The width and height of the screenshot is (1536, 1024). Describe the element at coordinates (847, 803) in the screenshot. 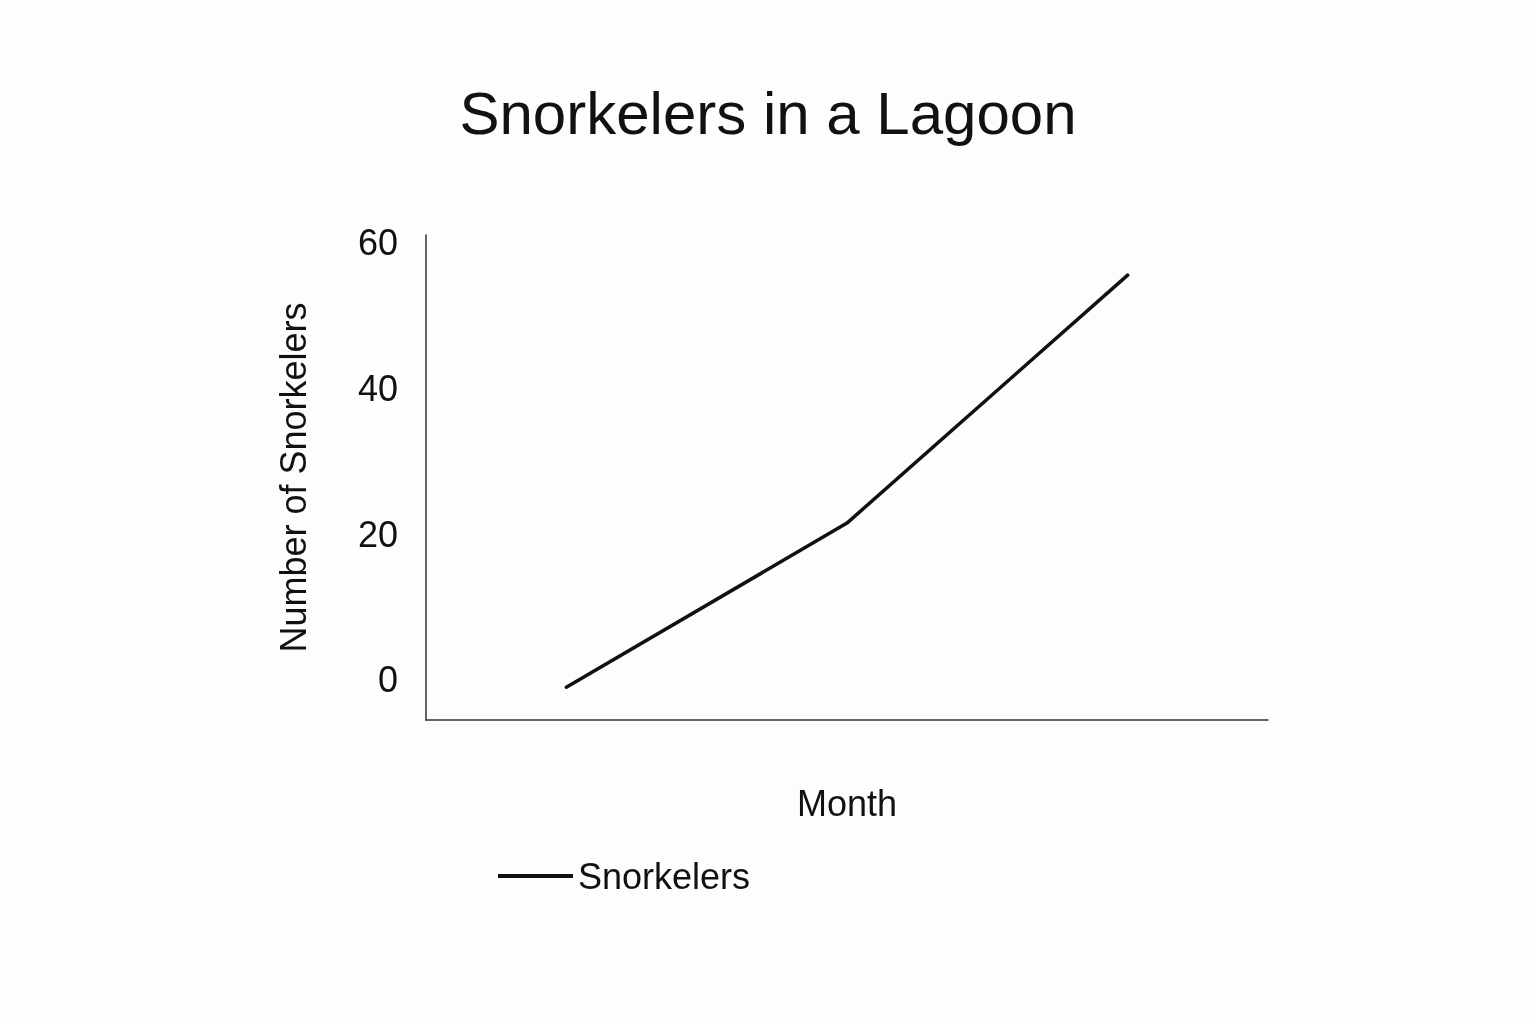

I see `x-axis-title: Month` at that location.